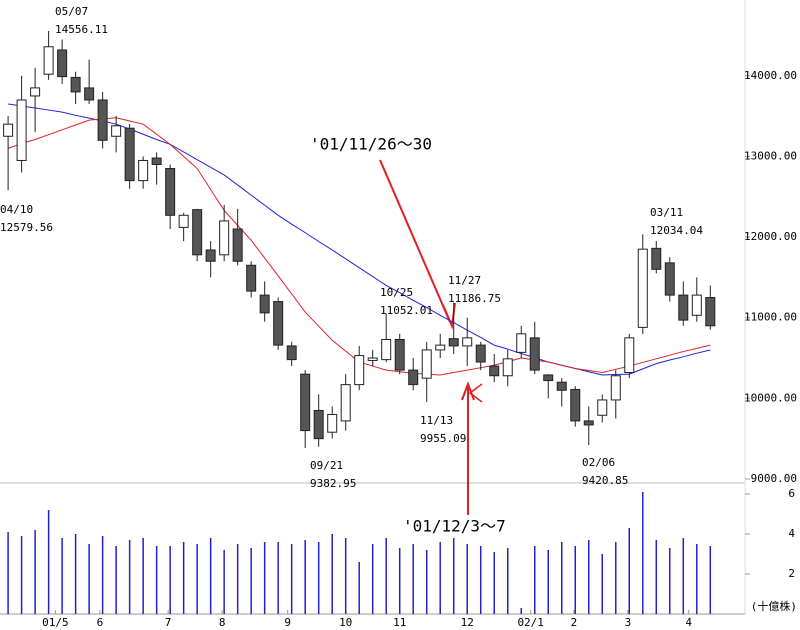 The height and width of the screenshot is (630, 800). I want to click on x-tick-label: 02/1, so click(530, 622).